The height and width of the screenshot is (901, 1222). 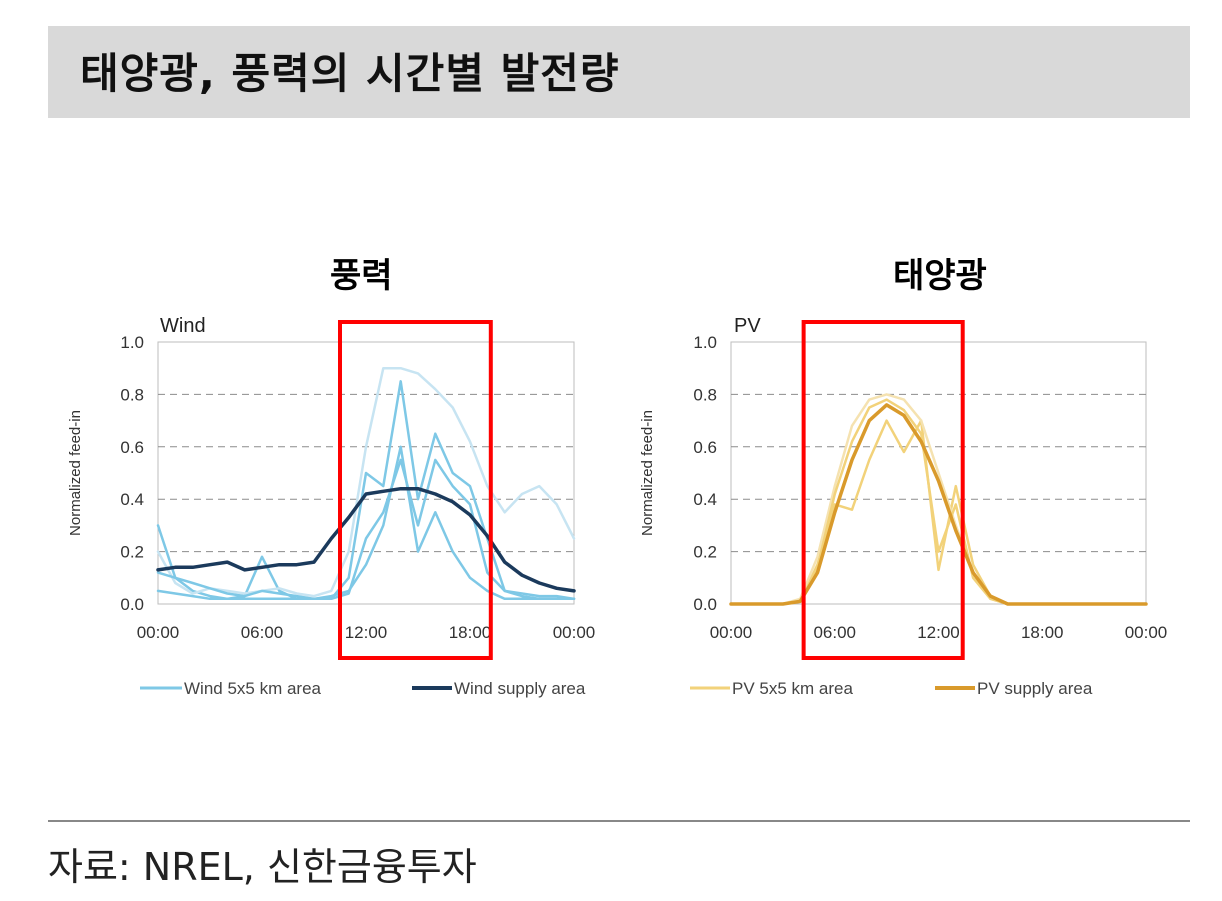 What do you see at coordinates (366, 539) in the screenshot?
I see `wind-series-supply-line` at bounding box center [366, 539].